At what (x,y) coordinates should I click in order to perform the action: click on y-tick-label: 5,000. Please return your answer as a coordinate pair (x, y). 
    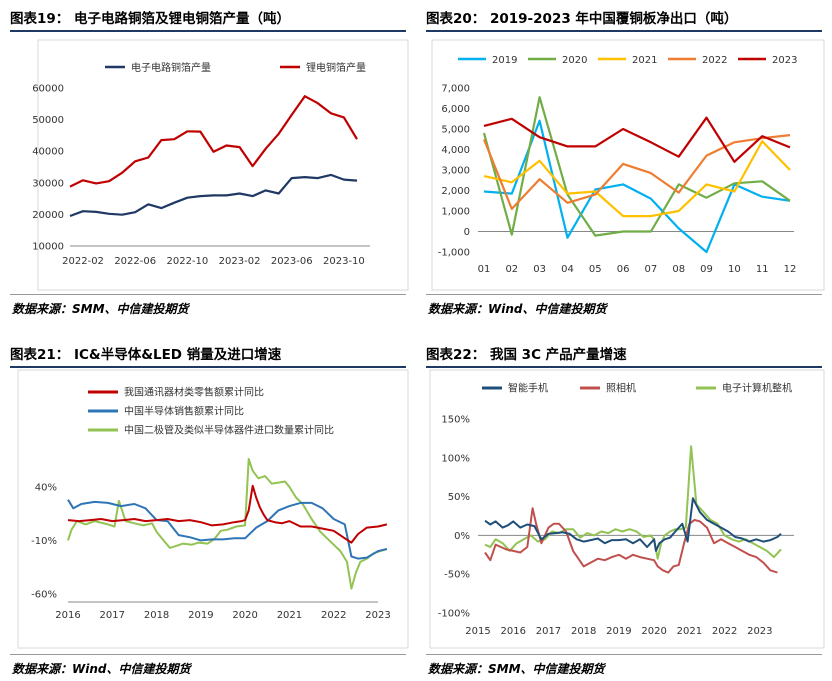
    Looking at the image, I should click on (455, 130).